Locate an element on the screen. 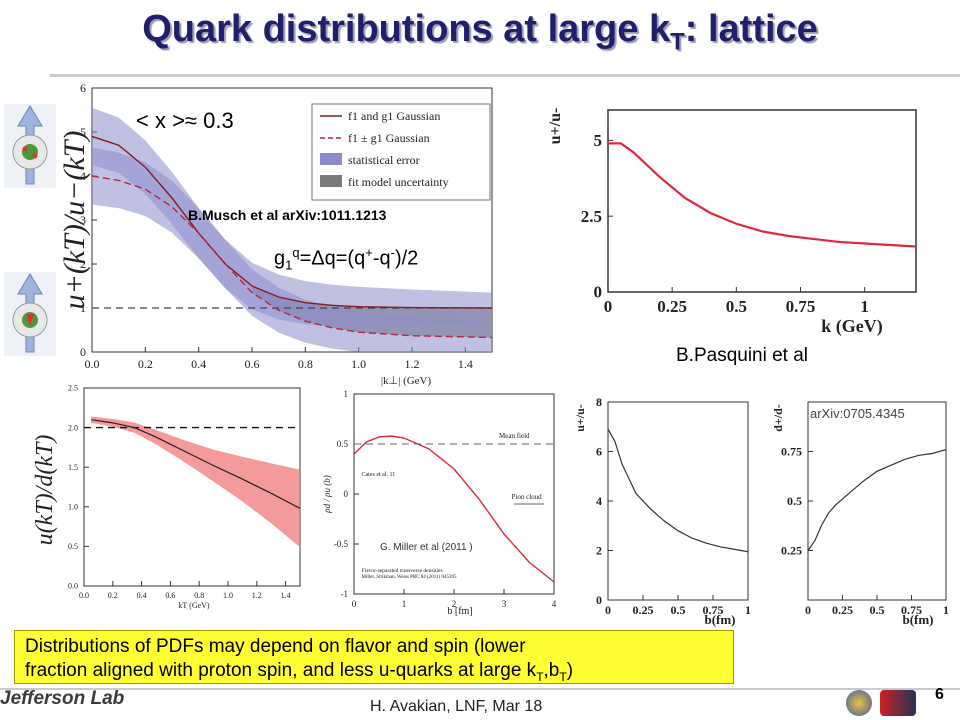  g1q-formula: g1q=Δq=(q+-q-)/2 is located at coordinates (346, 259).